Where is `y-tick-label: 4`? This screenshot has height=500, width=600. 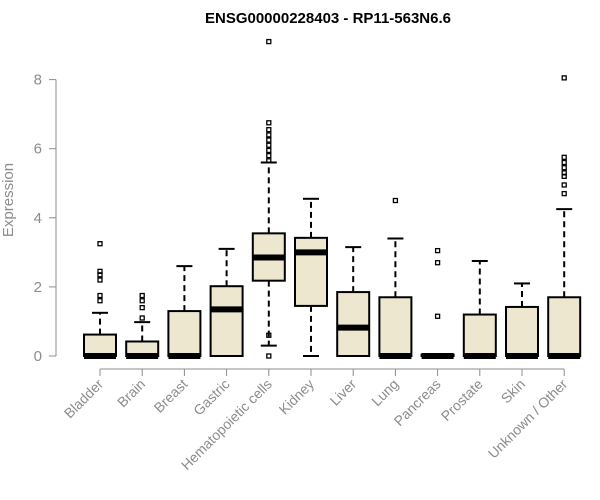
y-tick-label: 4 is located at coordinates (38, 218).